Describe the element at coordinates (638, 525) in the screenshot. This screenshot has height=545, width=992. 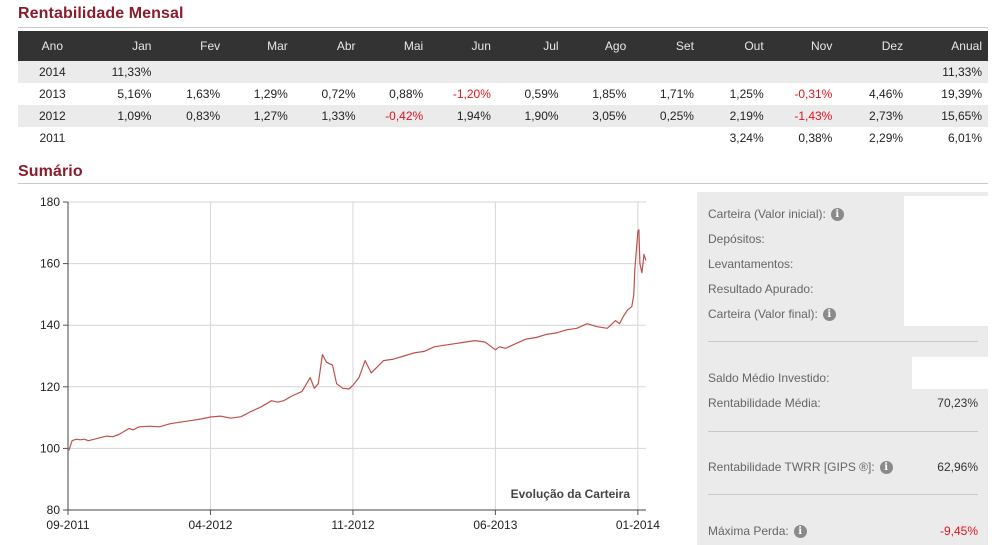
I see `x-tick-label: 01-2014` at that location.